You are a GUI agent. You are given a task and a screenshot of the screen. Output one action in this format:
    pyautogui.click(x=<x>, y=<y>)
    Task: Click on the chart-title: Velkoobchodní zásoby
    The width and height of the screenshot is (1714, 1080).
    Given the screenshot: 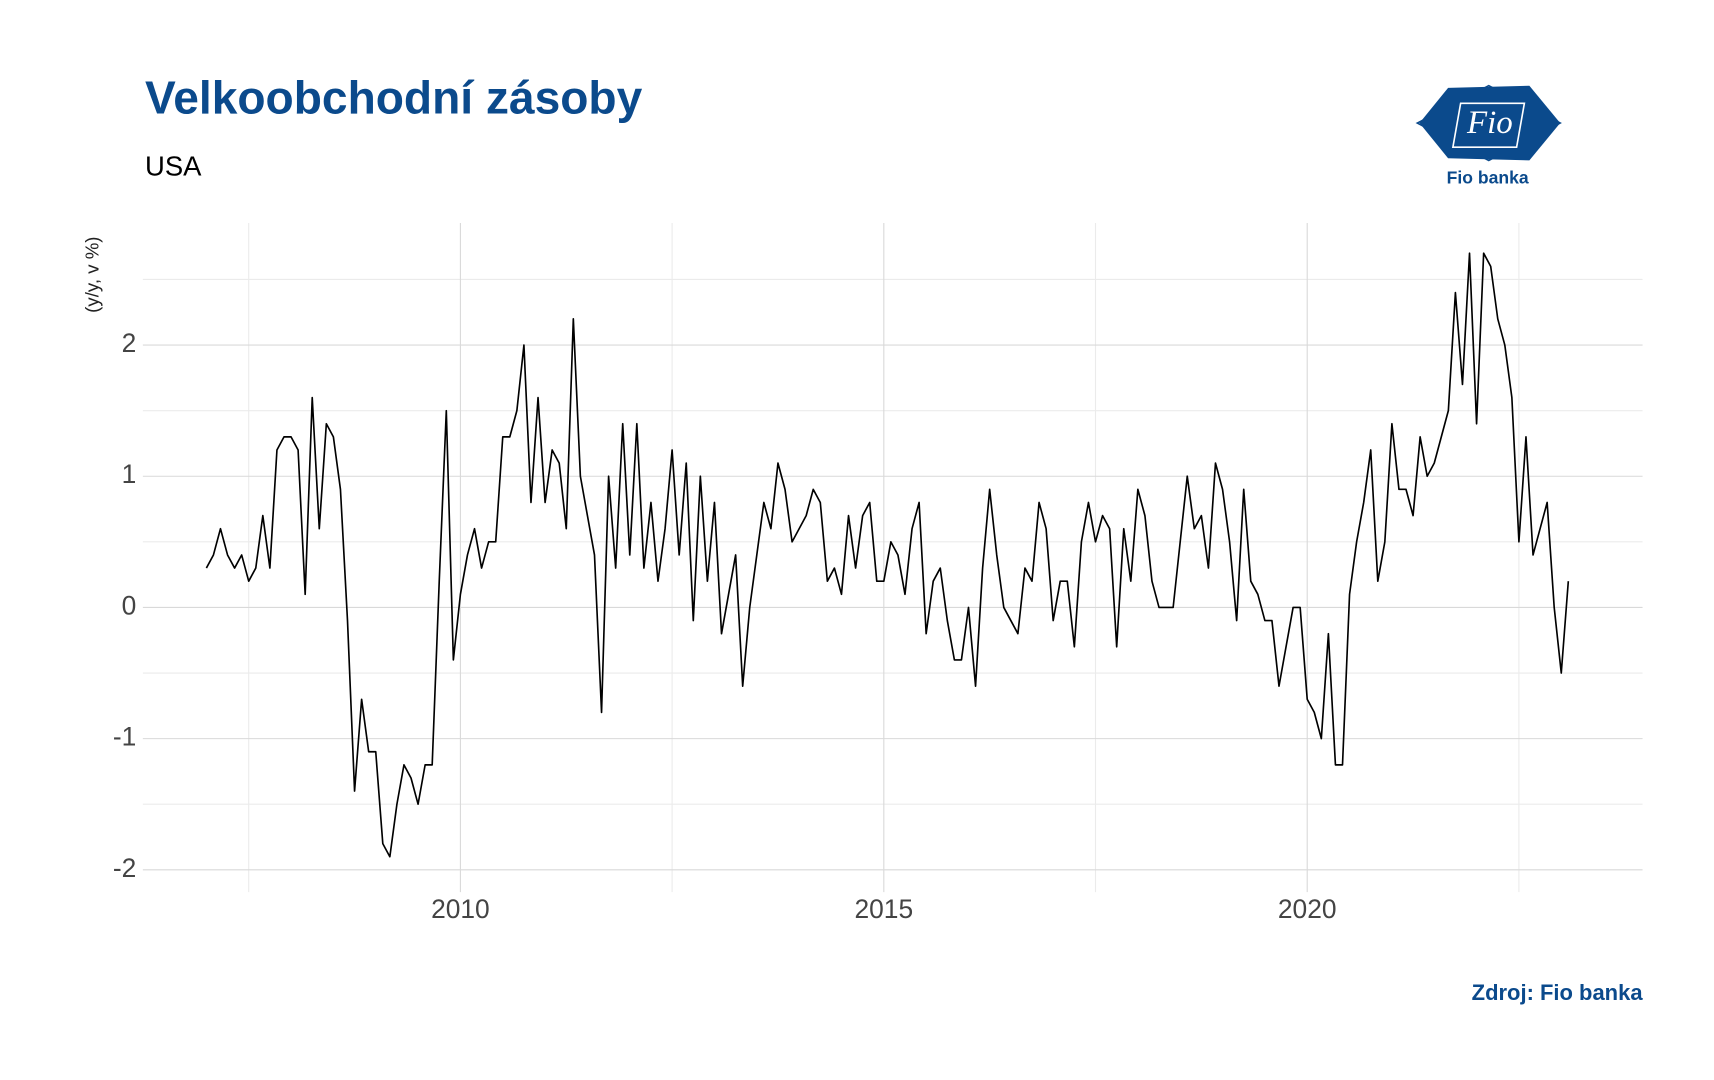 What is the action you would take?
    pyautogui.click(x=394, y=97)
    